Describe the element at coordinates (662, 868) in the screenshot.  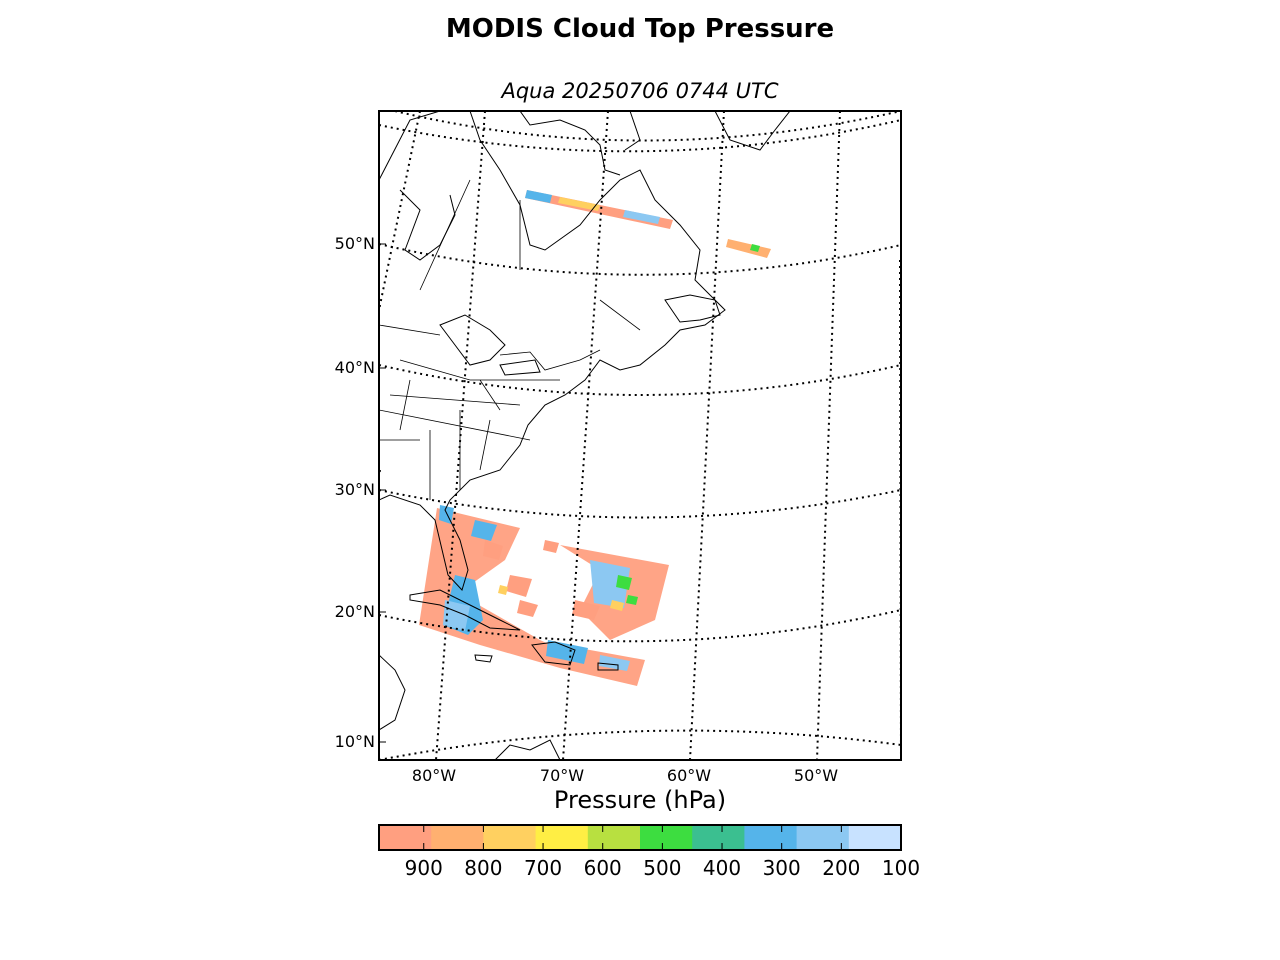
I see `colorbar-tick-label: 500` at that location.